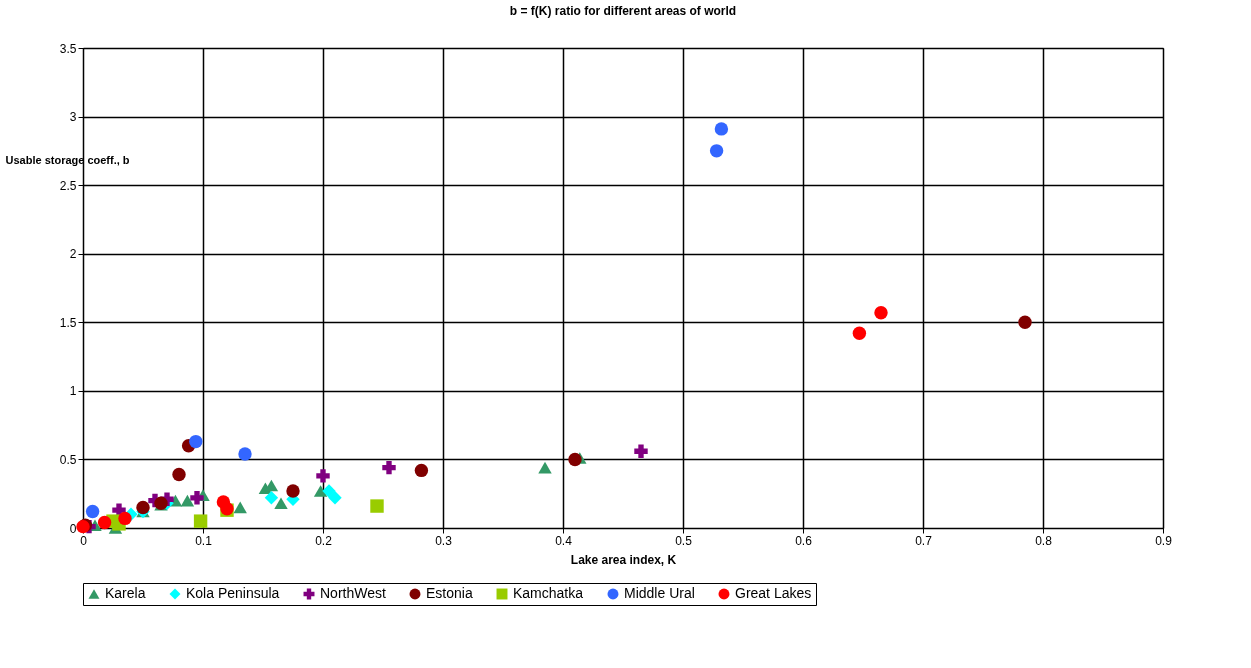 The image size is (1251, 668). What do you see at coordinates (324, 540) in the screenshot?
I see `x-tick-label: 0.2` at bounding box center [324, 540].